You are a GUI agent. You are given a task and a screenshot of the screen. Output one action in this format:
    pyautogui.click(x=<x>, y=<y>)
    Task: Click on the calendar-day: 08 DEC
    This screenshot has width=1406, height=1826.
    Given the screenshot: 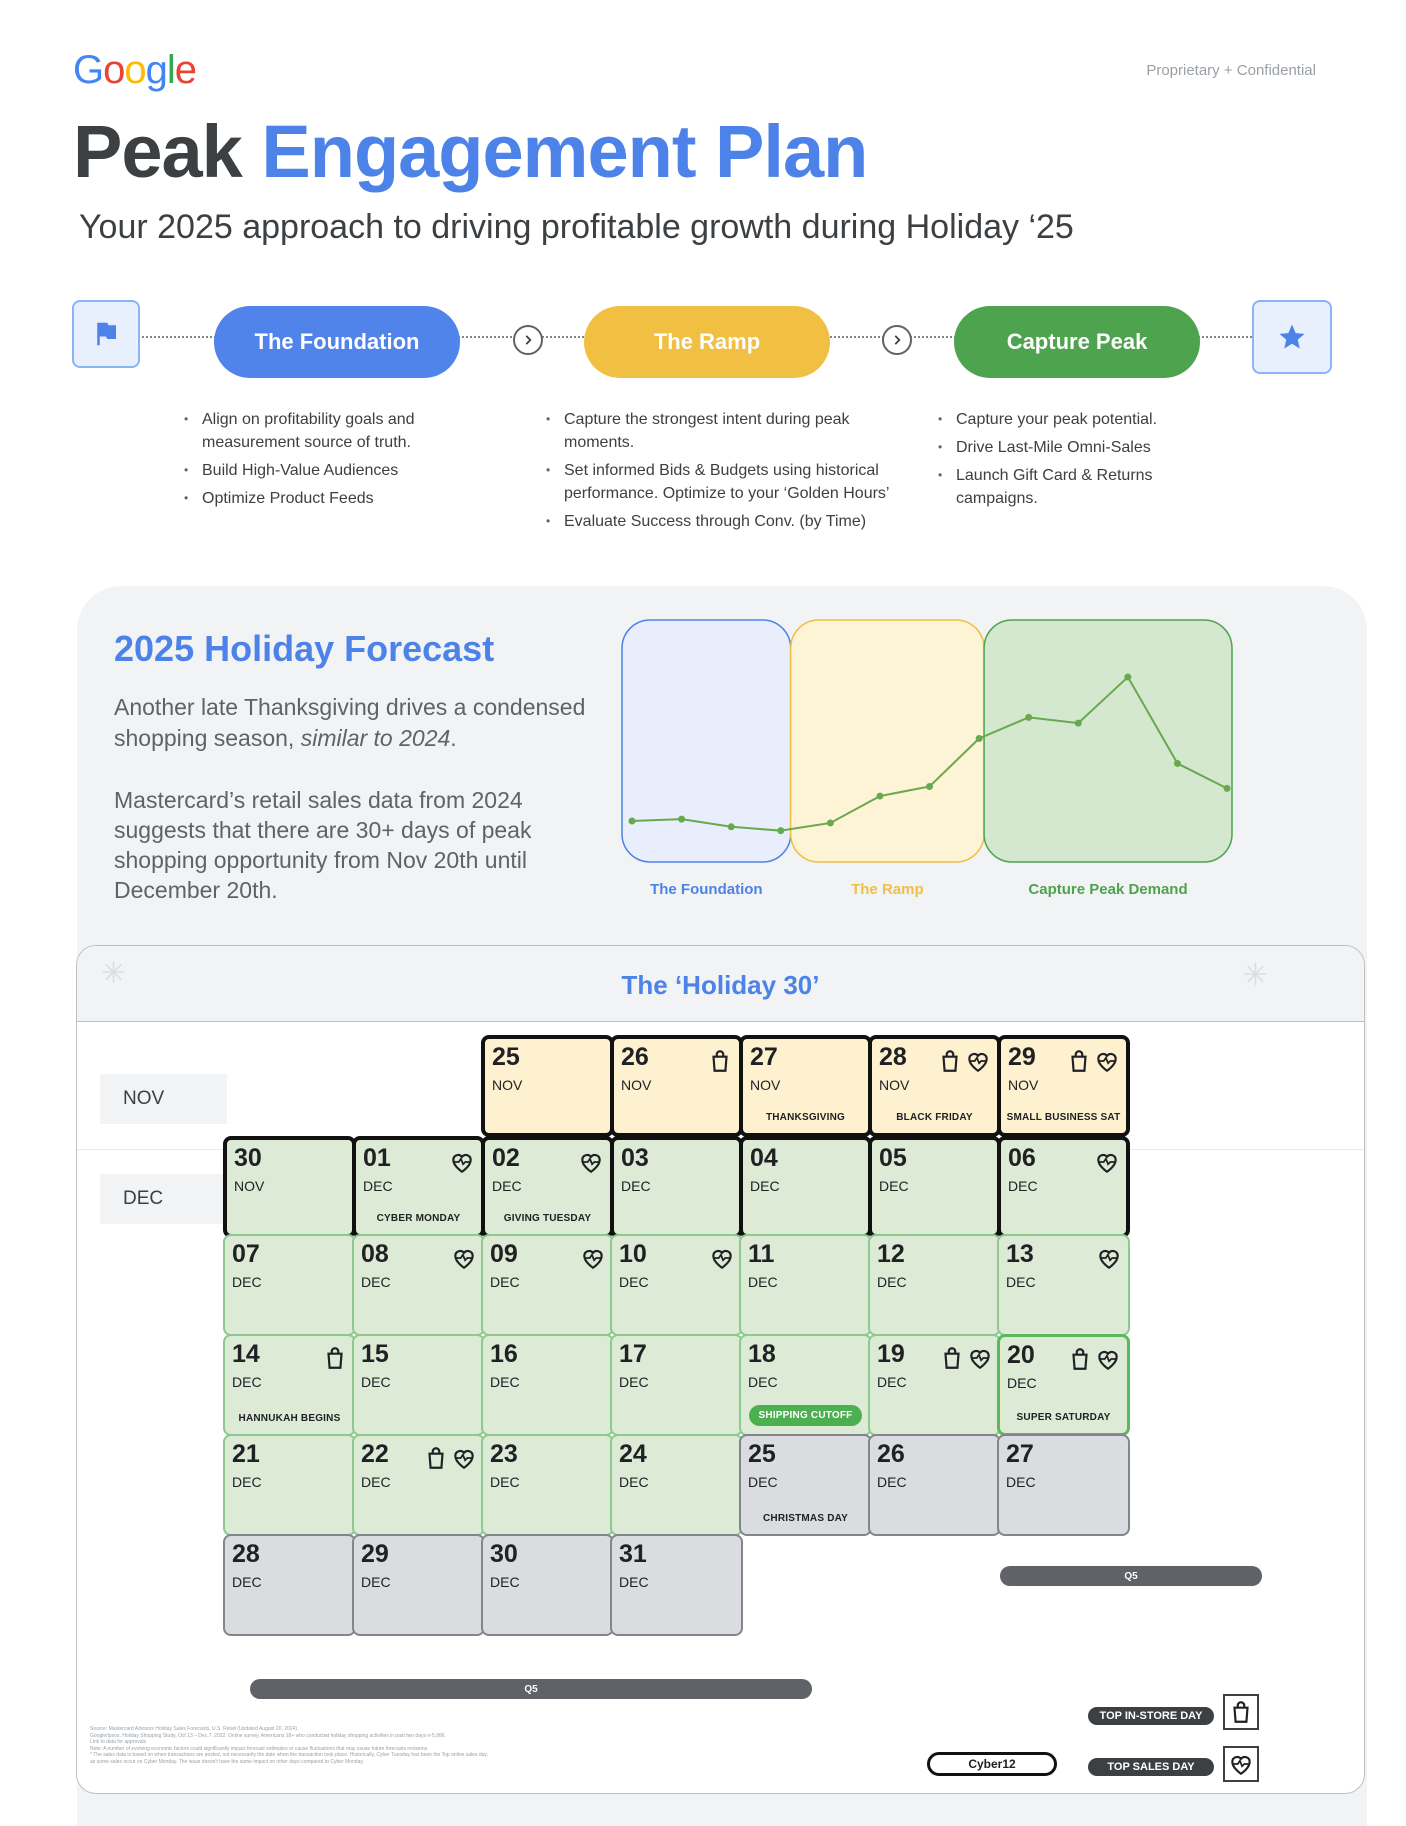 What is the action you would take?
    pyautogui.click(x=418, y=1285)
    